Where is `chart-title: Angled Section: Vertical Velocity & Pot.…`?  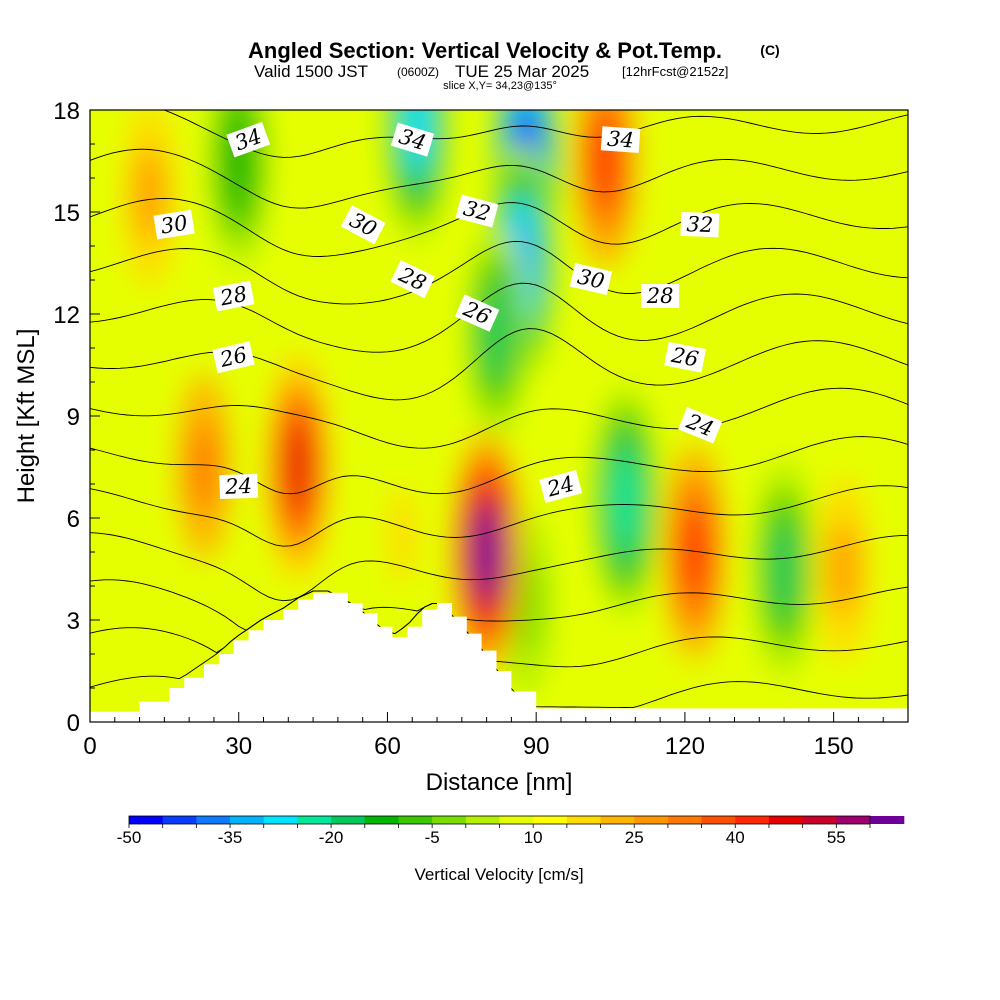
chart-title: Angled Section: Vertical Velocity & Pot.… is located at coordinates (485, 50).